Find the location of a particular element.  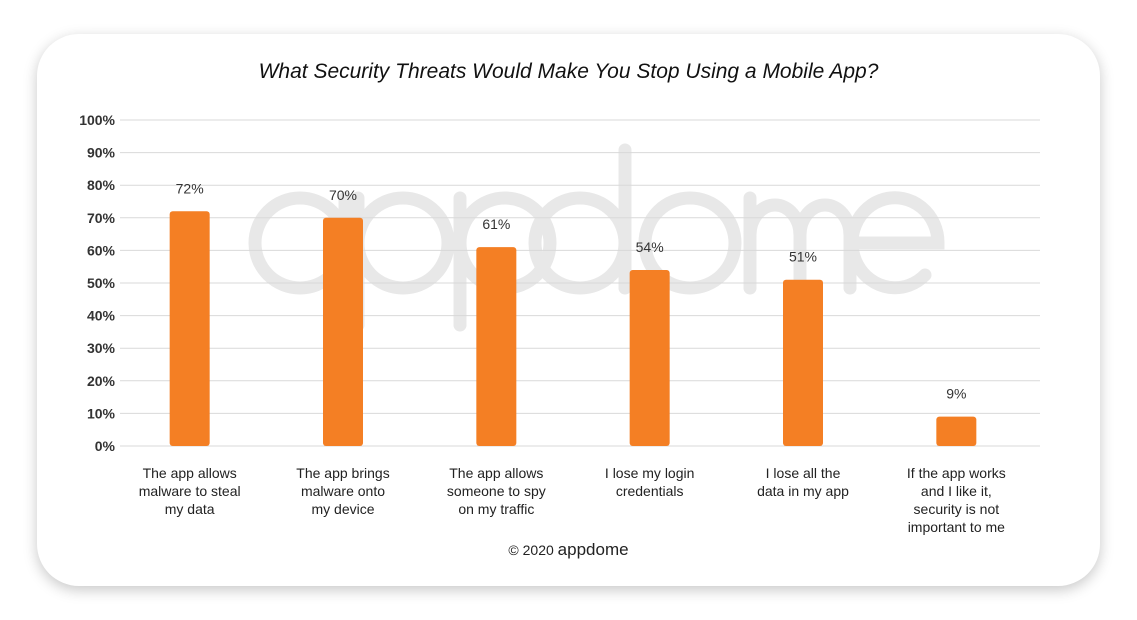

y-tick-label: 30% is located at coordinates (101, 348).